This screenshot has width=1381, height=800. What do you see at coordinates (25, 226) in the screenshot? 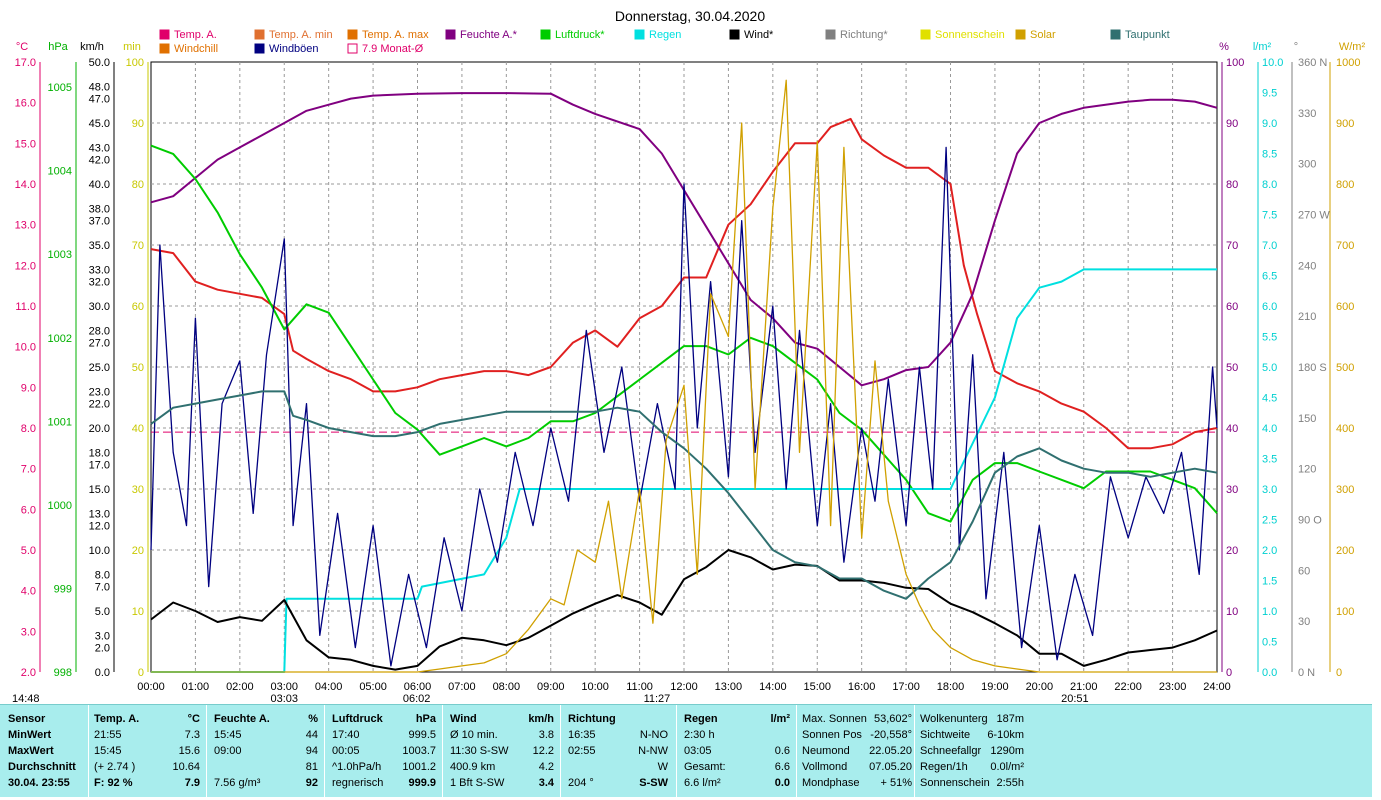
I see `temp-tick-label: 13.0` at bounding box center [25, 226].